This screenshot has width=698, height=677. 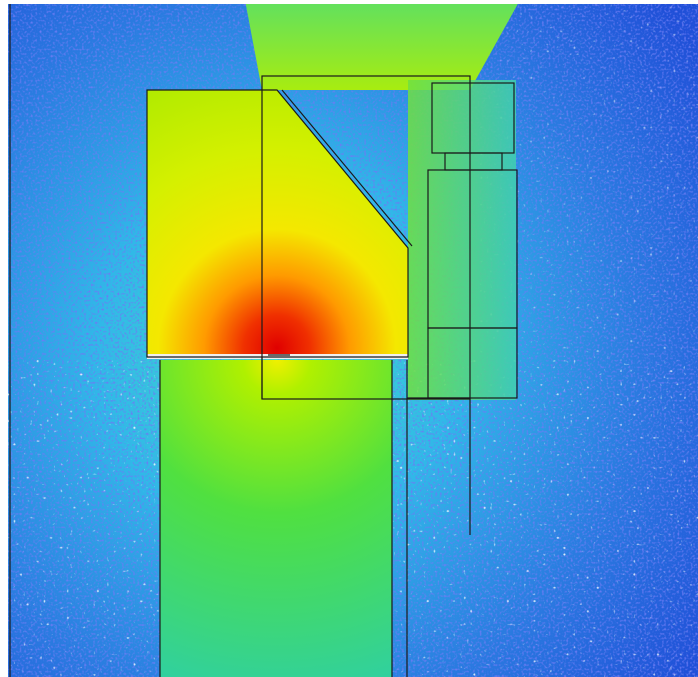 I want to click on block-outline, so click(x=277, y=223).